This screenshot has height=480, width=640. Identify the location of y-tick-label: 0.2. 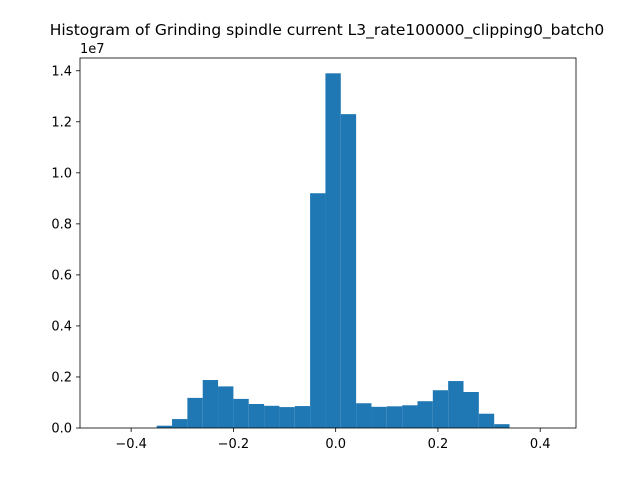
(61, 377).